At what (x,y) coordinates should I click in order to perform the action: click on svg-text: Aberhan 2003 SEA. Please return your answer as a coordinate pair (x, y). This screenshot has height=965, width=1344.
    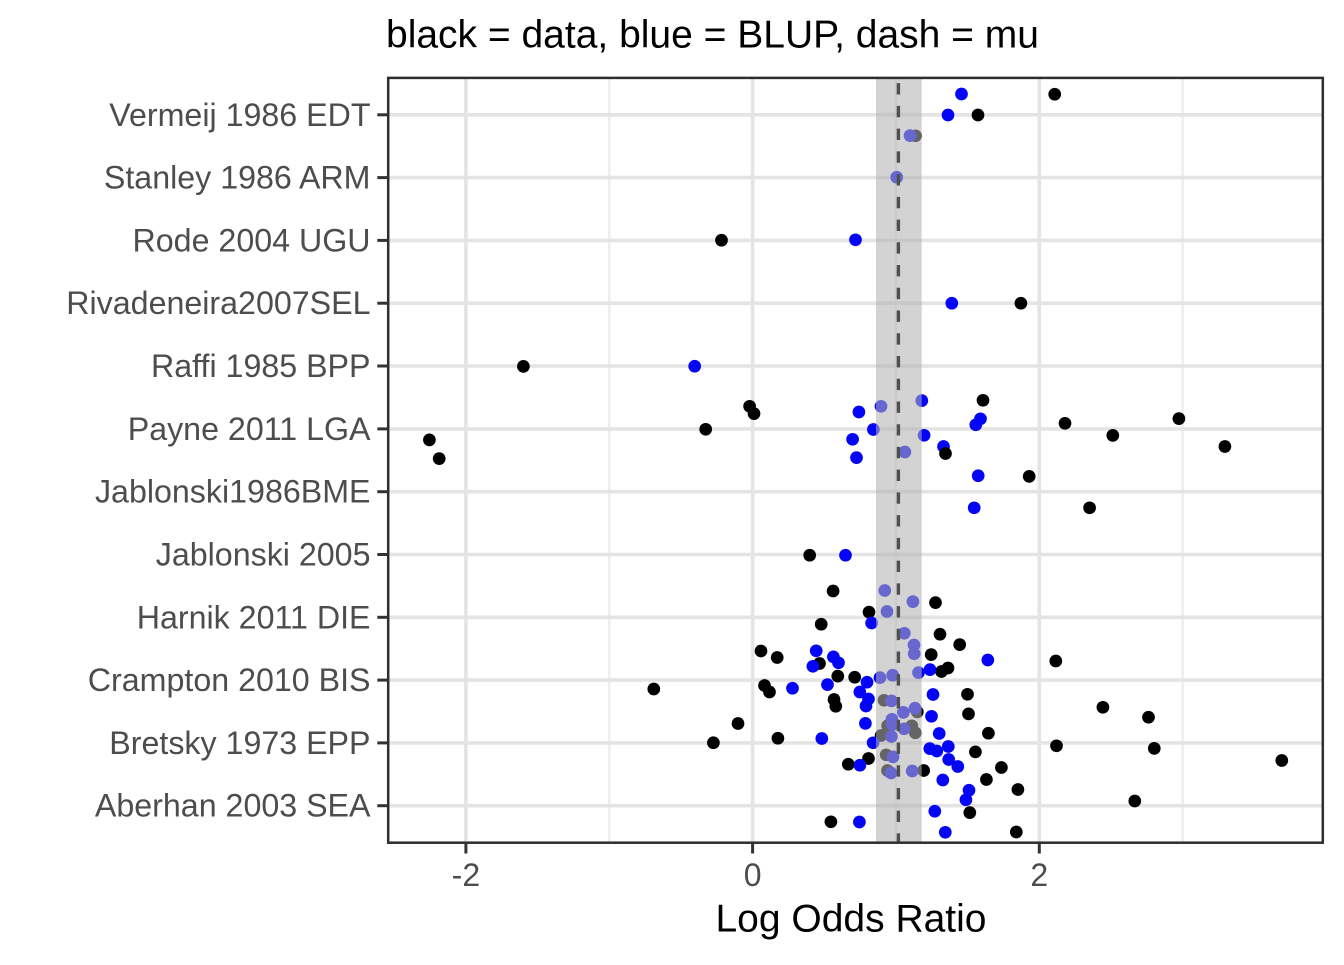
    Looking at the image, I should click on (233, 806).